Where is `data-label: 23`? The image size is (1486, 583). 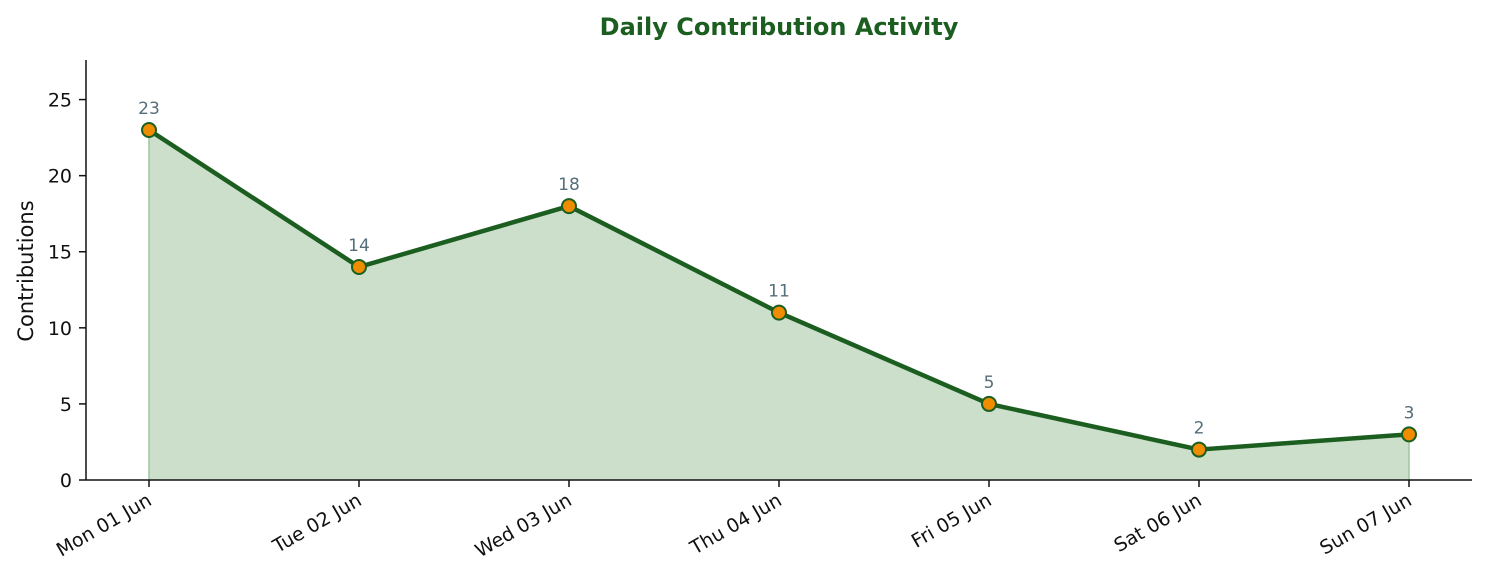 data-label: 23 is located at coordinates (149, 109).